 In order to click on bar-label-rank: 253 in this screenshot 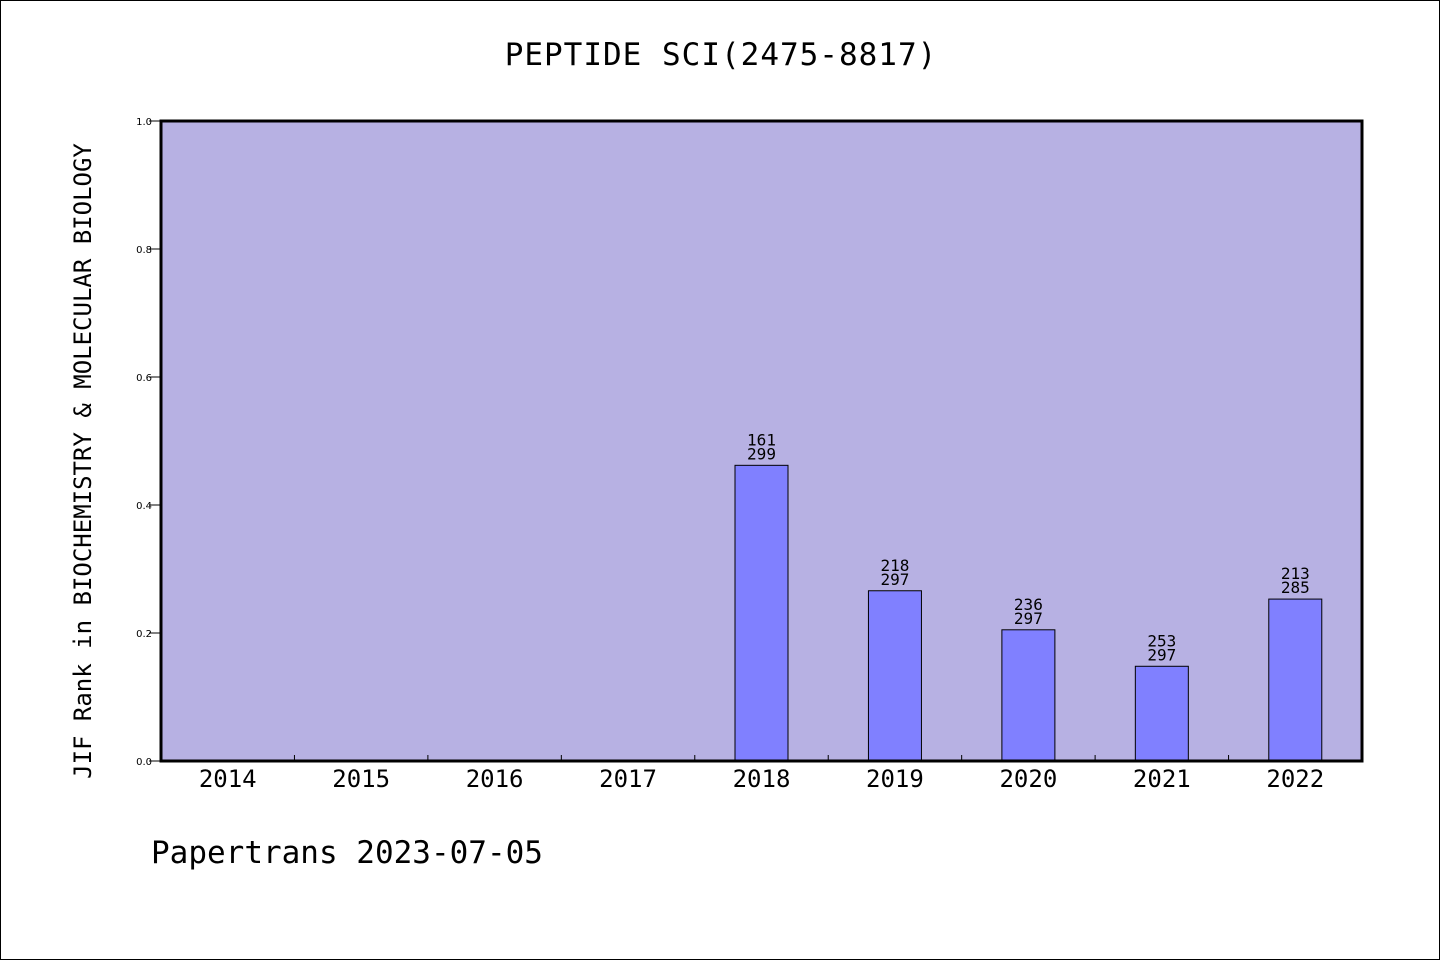, I will do `click(1161, 640)`.